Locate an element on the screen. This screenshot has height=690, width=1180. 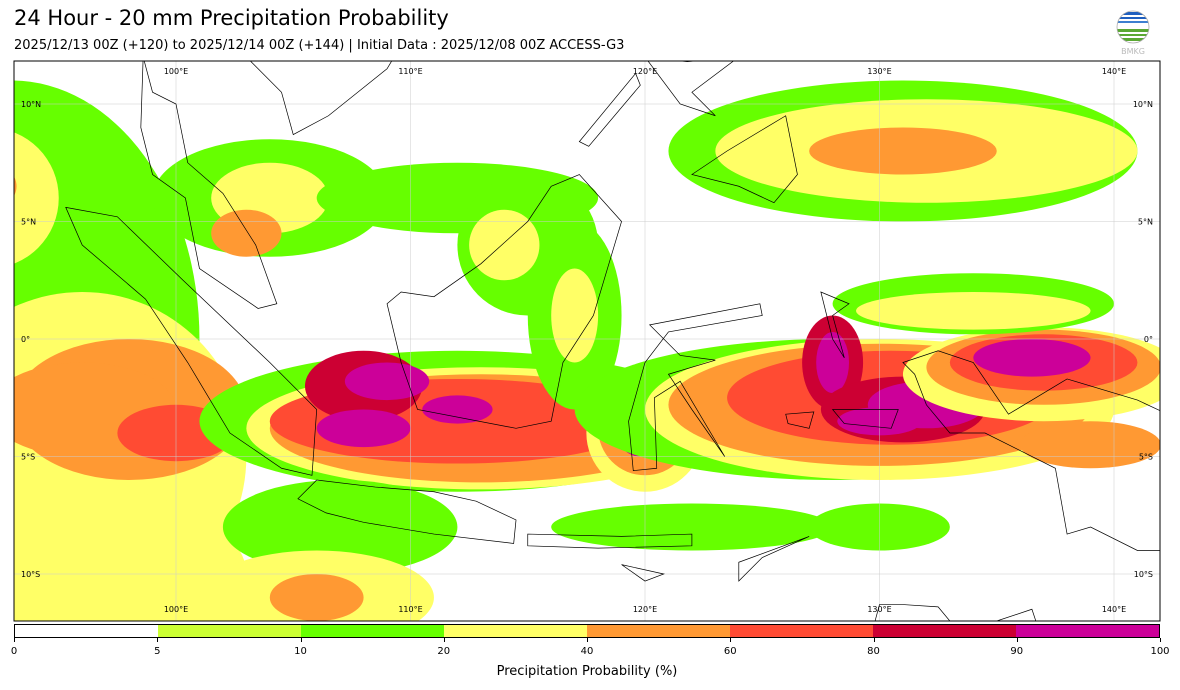
coastline-new-guinea is located at coordinates (1031, 450).